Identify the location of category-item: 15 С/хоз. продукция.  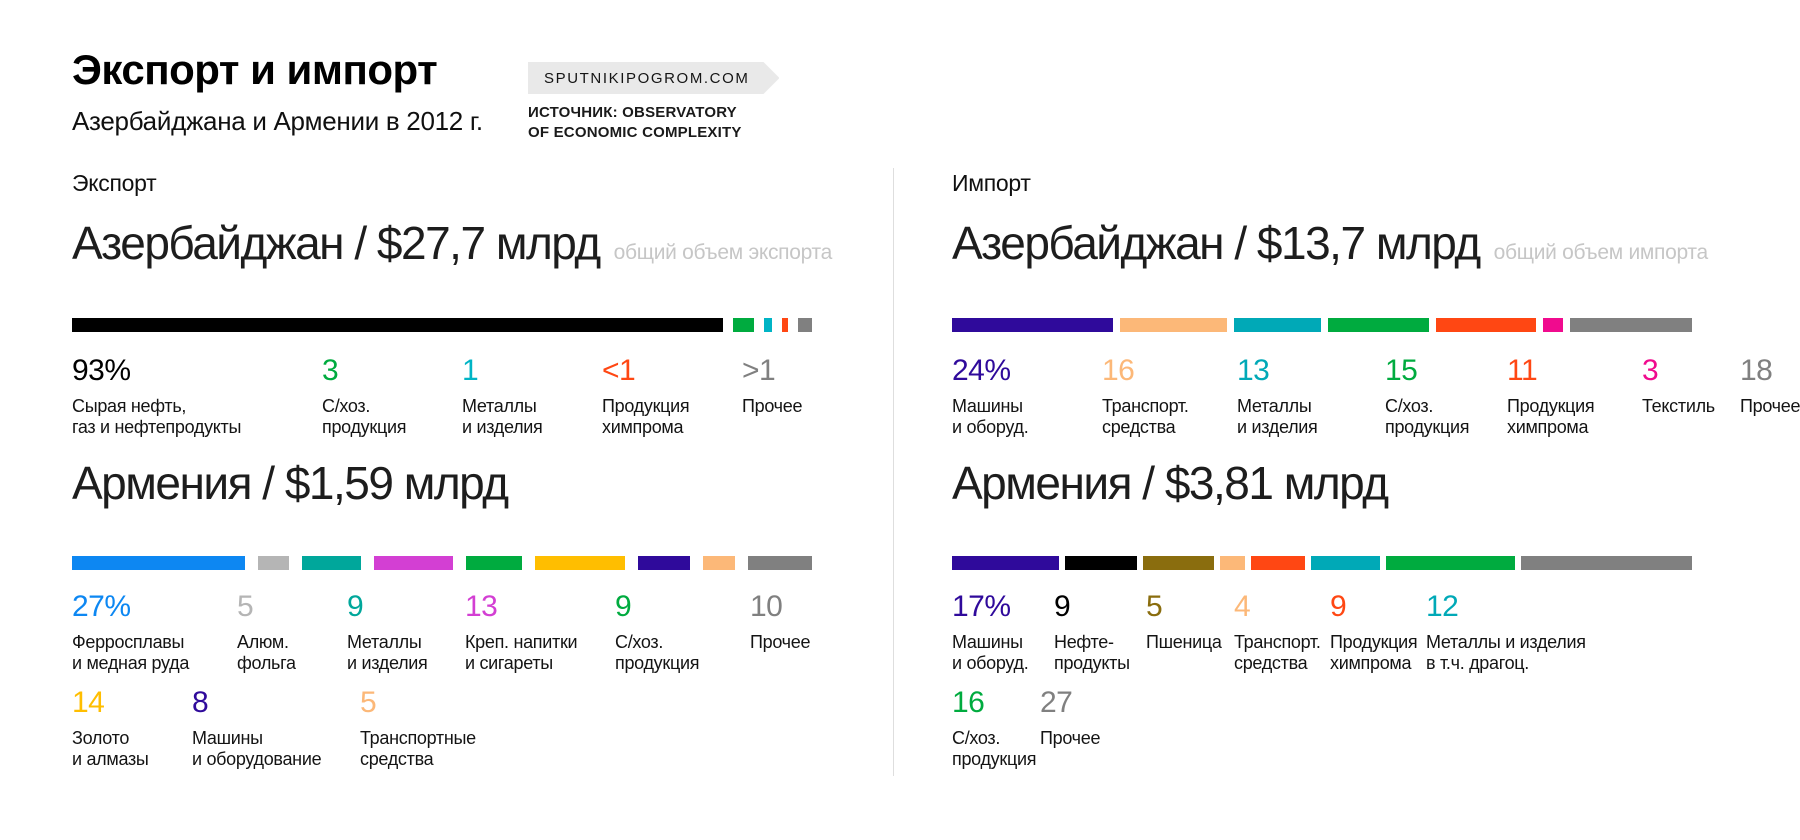
(1446, 396).